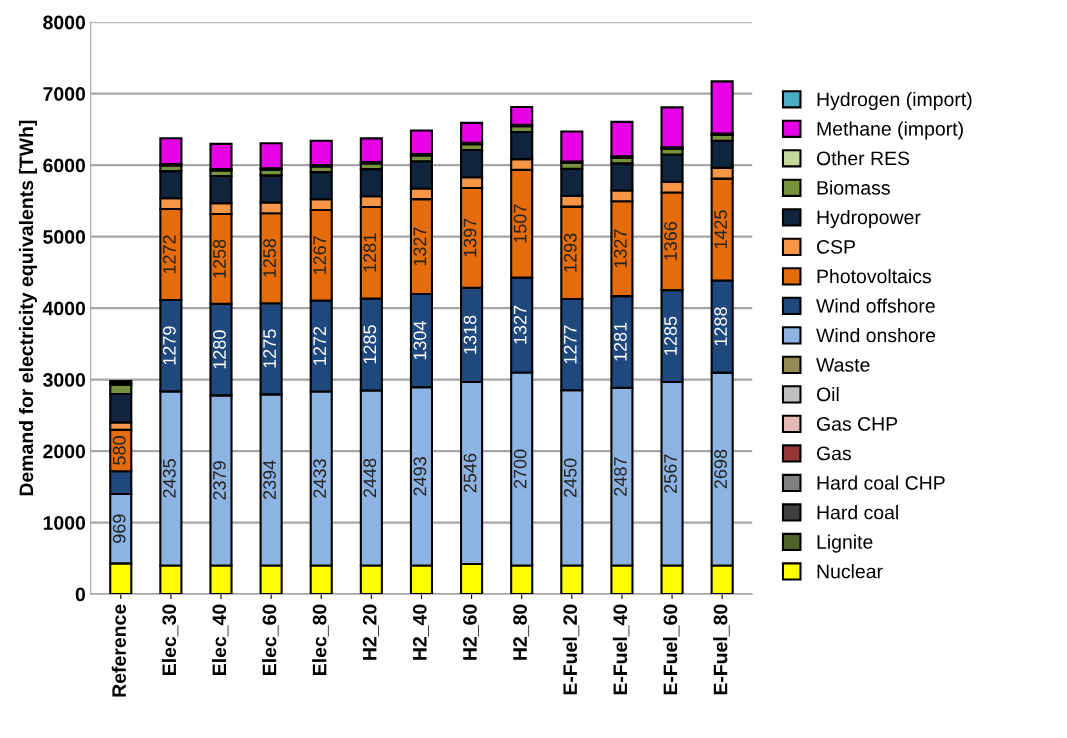  Describe the element at coordinates (269, 348) in the screenshot. I see `data-label: 1275` at that location.